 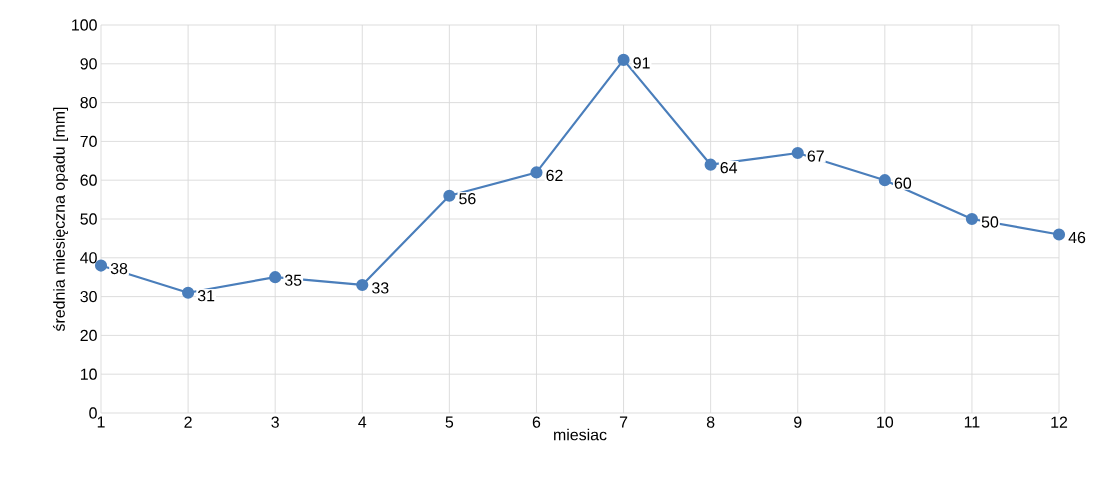 What do you see at coordinates (88, 219) in the screenshot?
I see `y-tick-label: 50` at bounding box center [88, 219].